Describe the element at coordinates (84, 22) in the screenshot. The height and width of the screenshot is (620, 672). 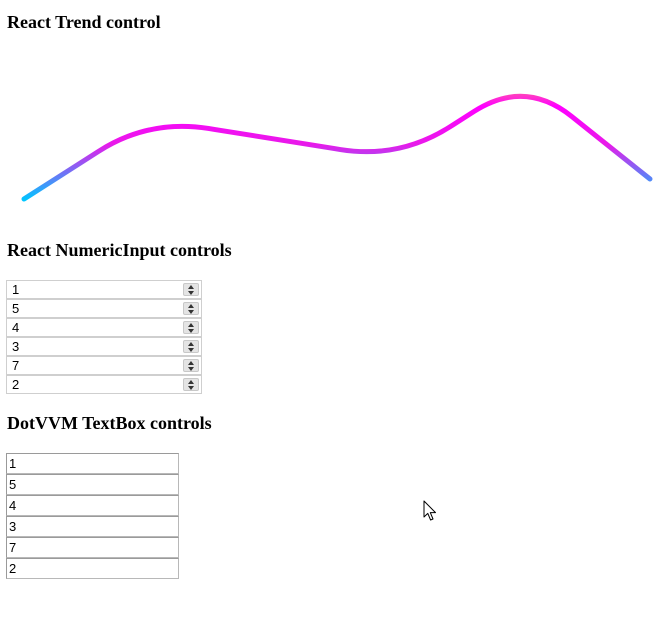
I see `trend-heading: React Trend control` at that location.